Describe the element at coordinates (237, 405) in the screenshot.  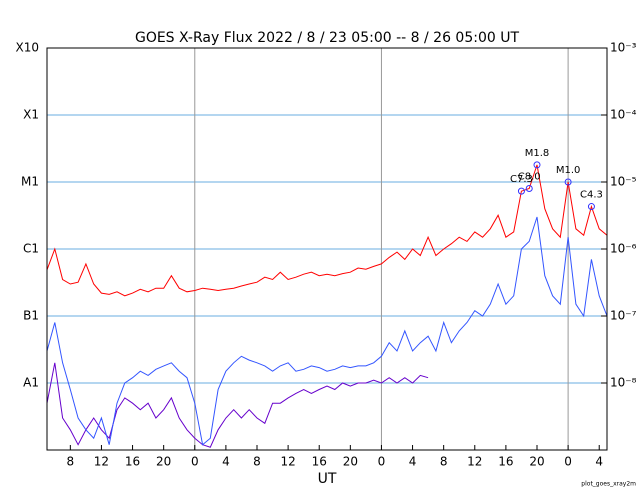
I see `flux-line` at that location.